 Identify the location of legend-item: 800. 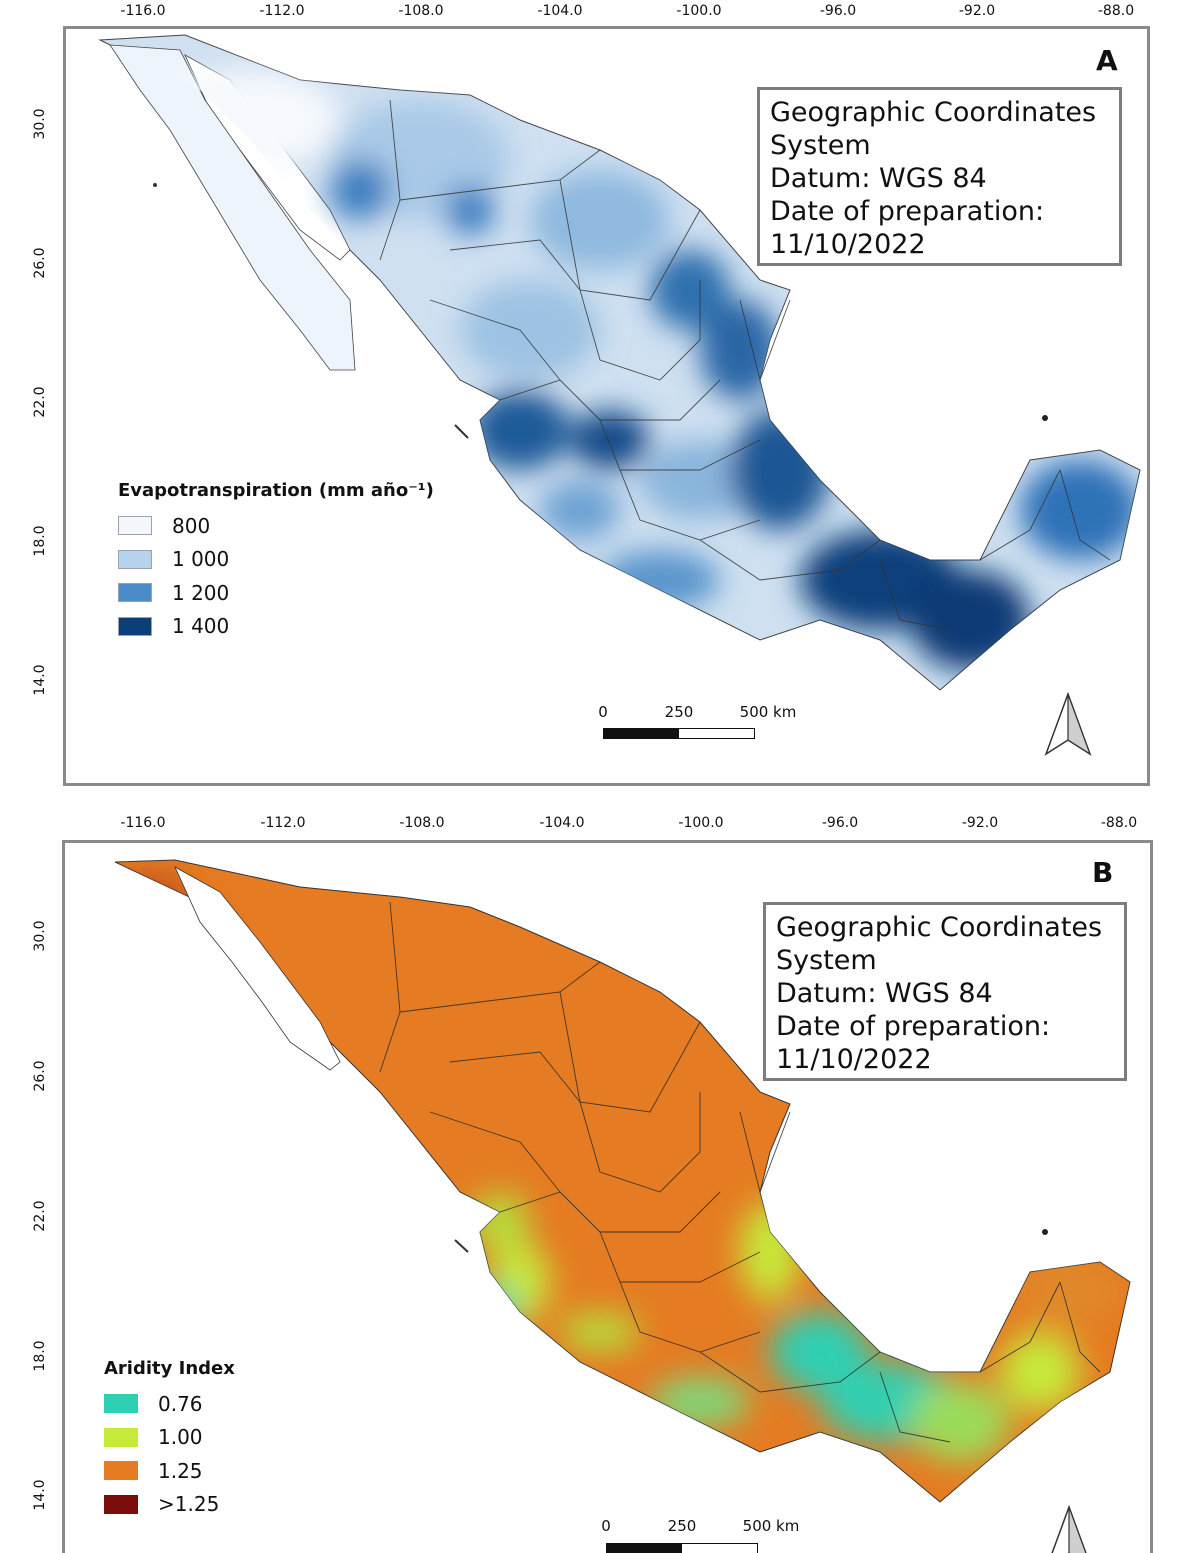
(276, 526).